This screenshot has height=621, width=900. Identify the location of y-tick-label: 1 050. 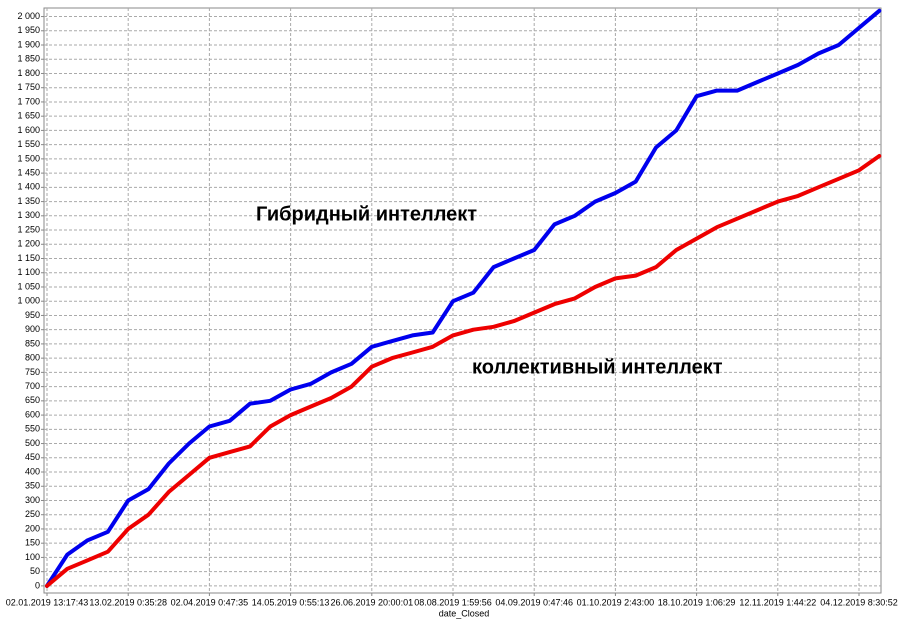
(28, 286).